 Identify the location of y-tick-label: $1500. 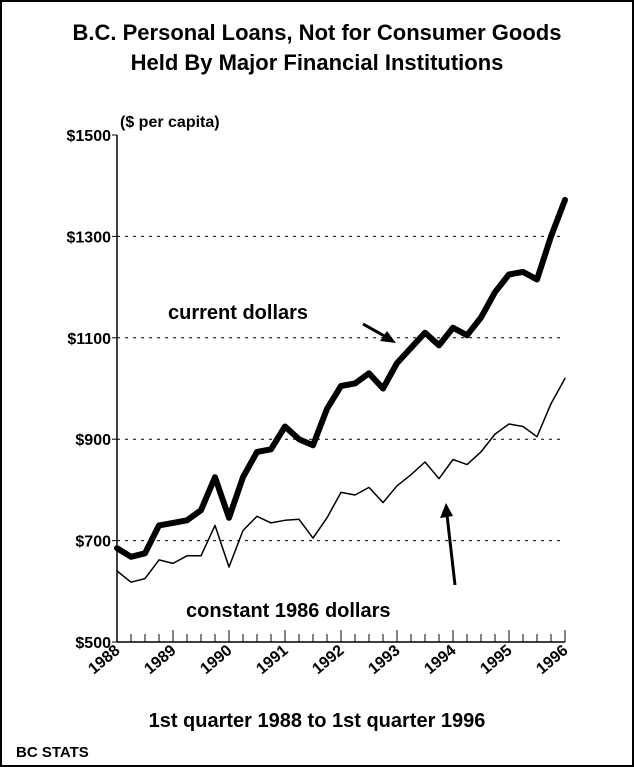
(89, 136).